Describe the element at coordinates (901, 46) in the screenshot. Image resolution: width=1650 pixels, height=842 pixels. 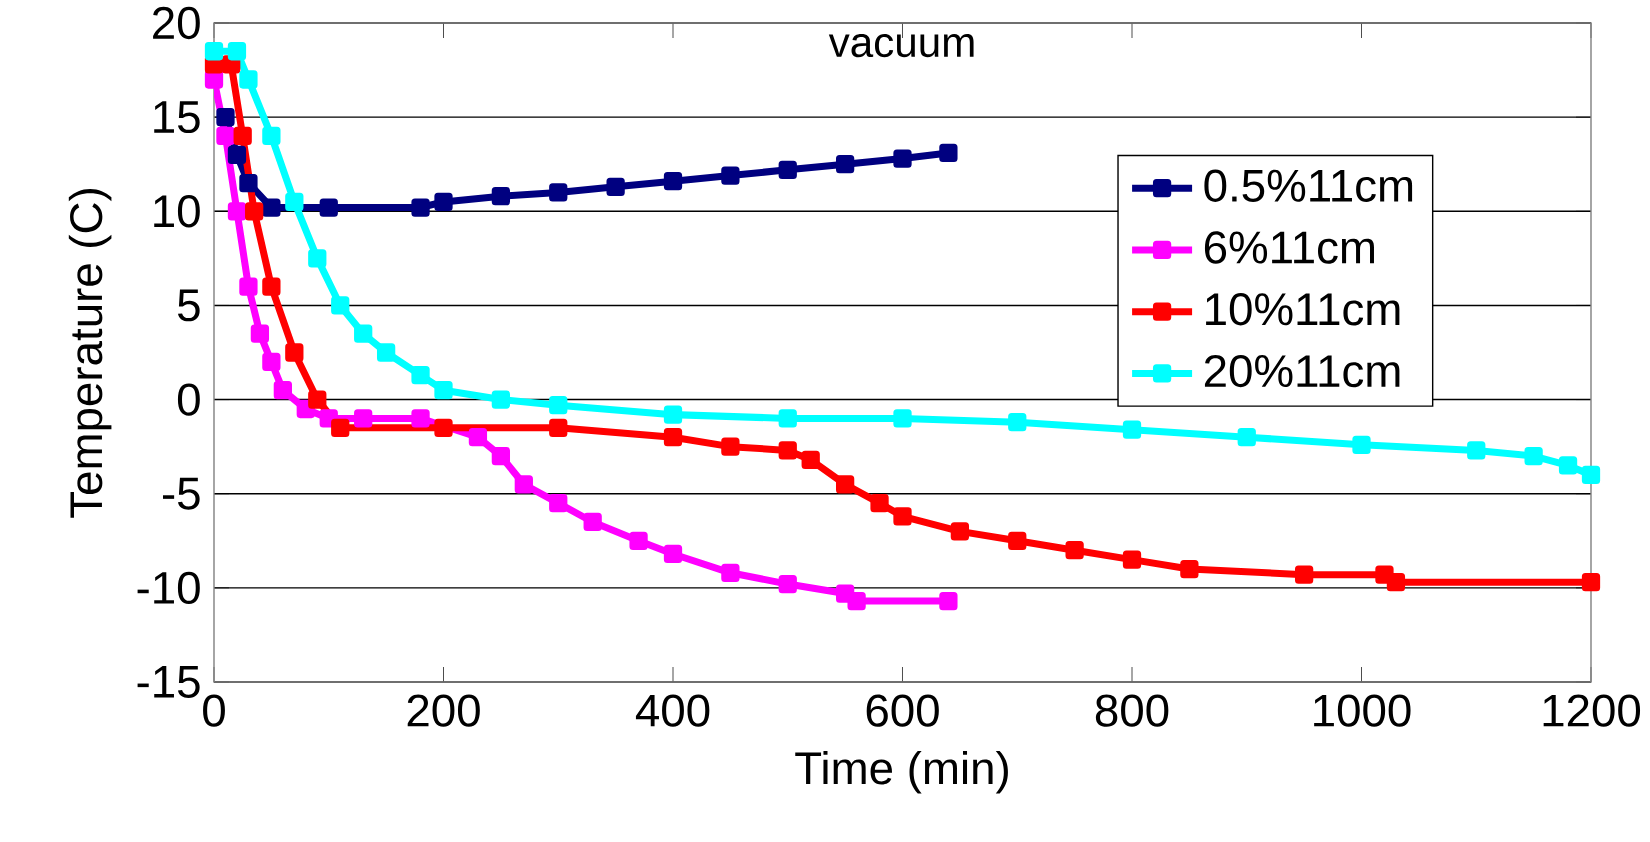
I see `chart-title: vacuum` at that location.